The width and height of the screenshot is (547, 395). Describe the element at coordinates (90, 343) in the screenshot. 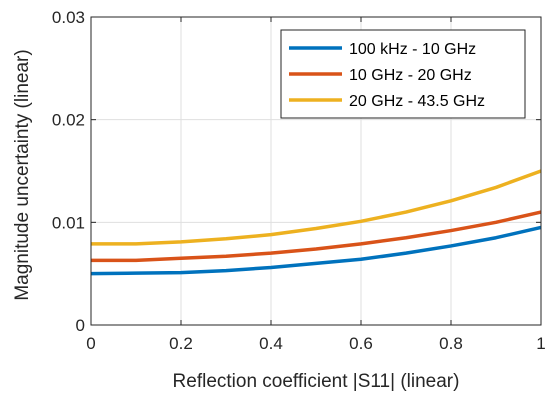

I see `x-tick-label: 0` at that location.